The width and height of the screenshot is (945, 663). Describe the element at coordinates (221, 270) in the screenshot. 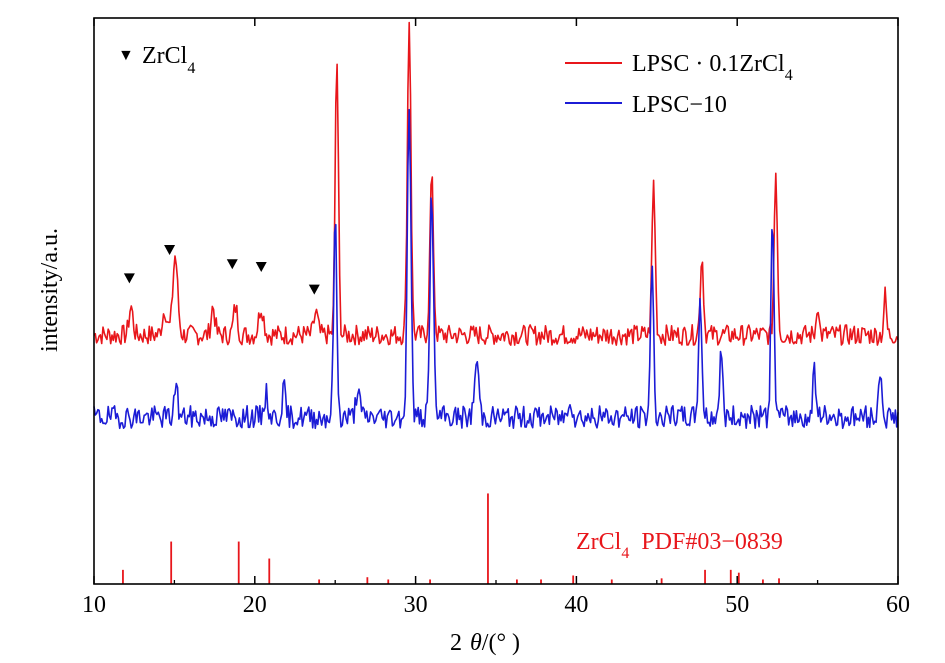

I see `zrcl4-markers` at that location.